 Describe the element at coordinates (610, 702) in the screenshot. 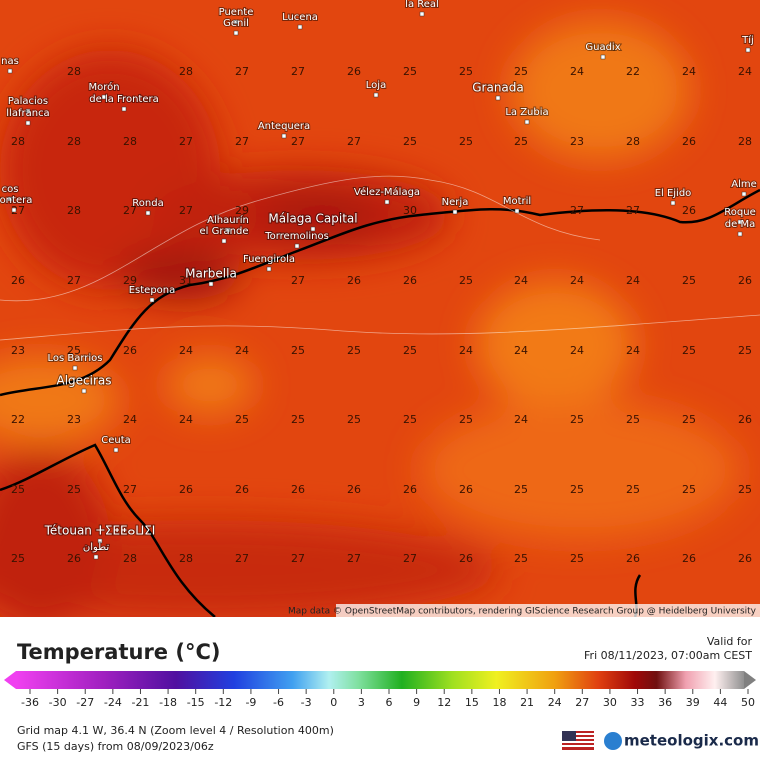

I see `colorbar-label: 30` at that location.